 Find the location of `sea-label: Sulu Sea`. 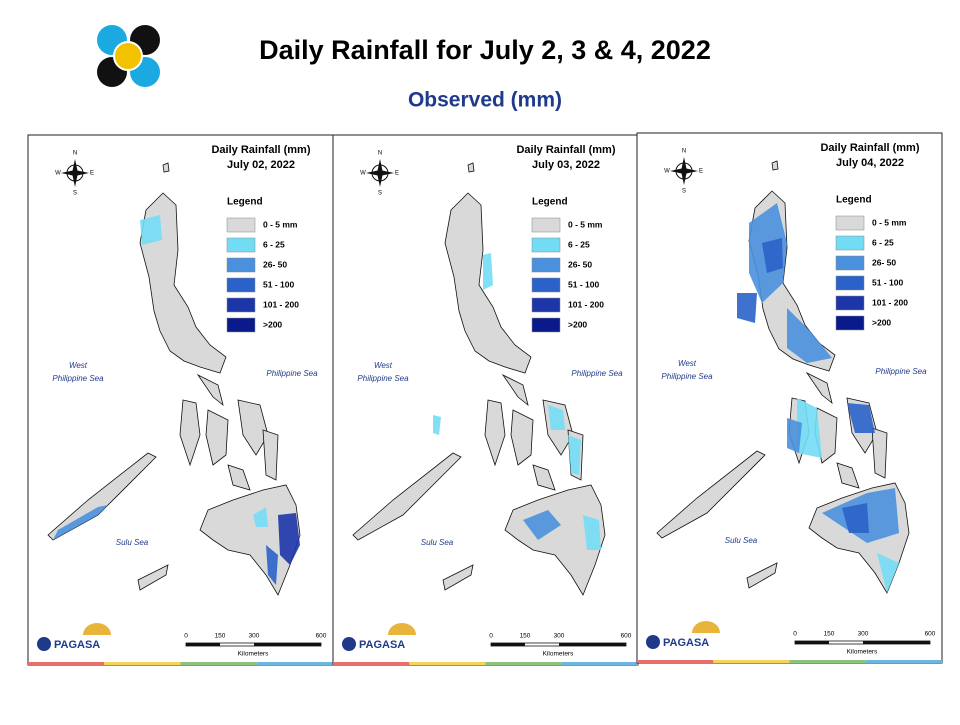

sea-label: Sulu Sea is located at coordinates (132, 542).